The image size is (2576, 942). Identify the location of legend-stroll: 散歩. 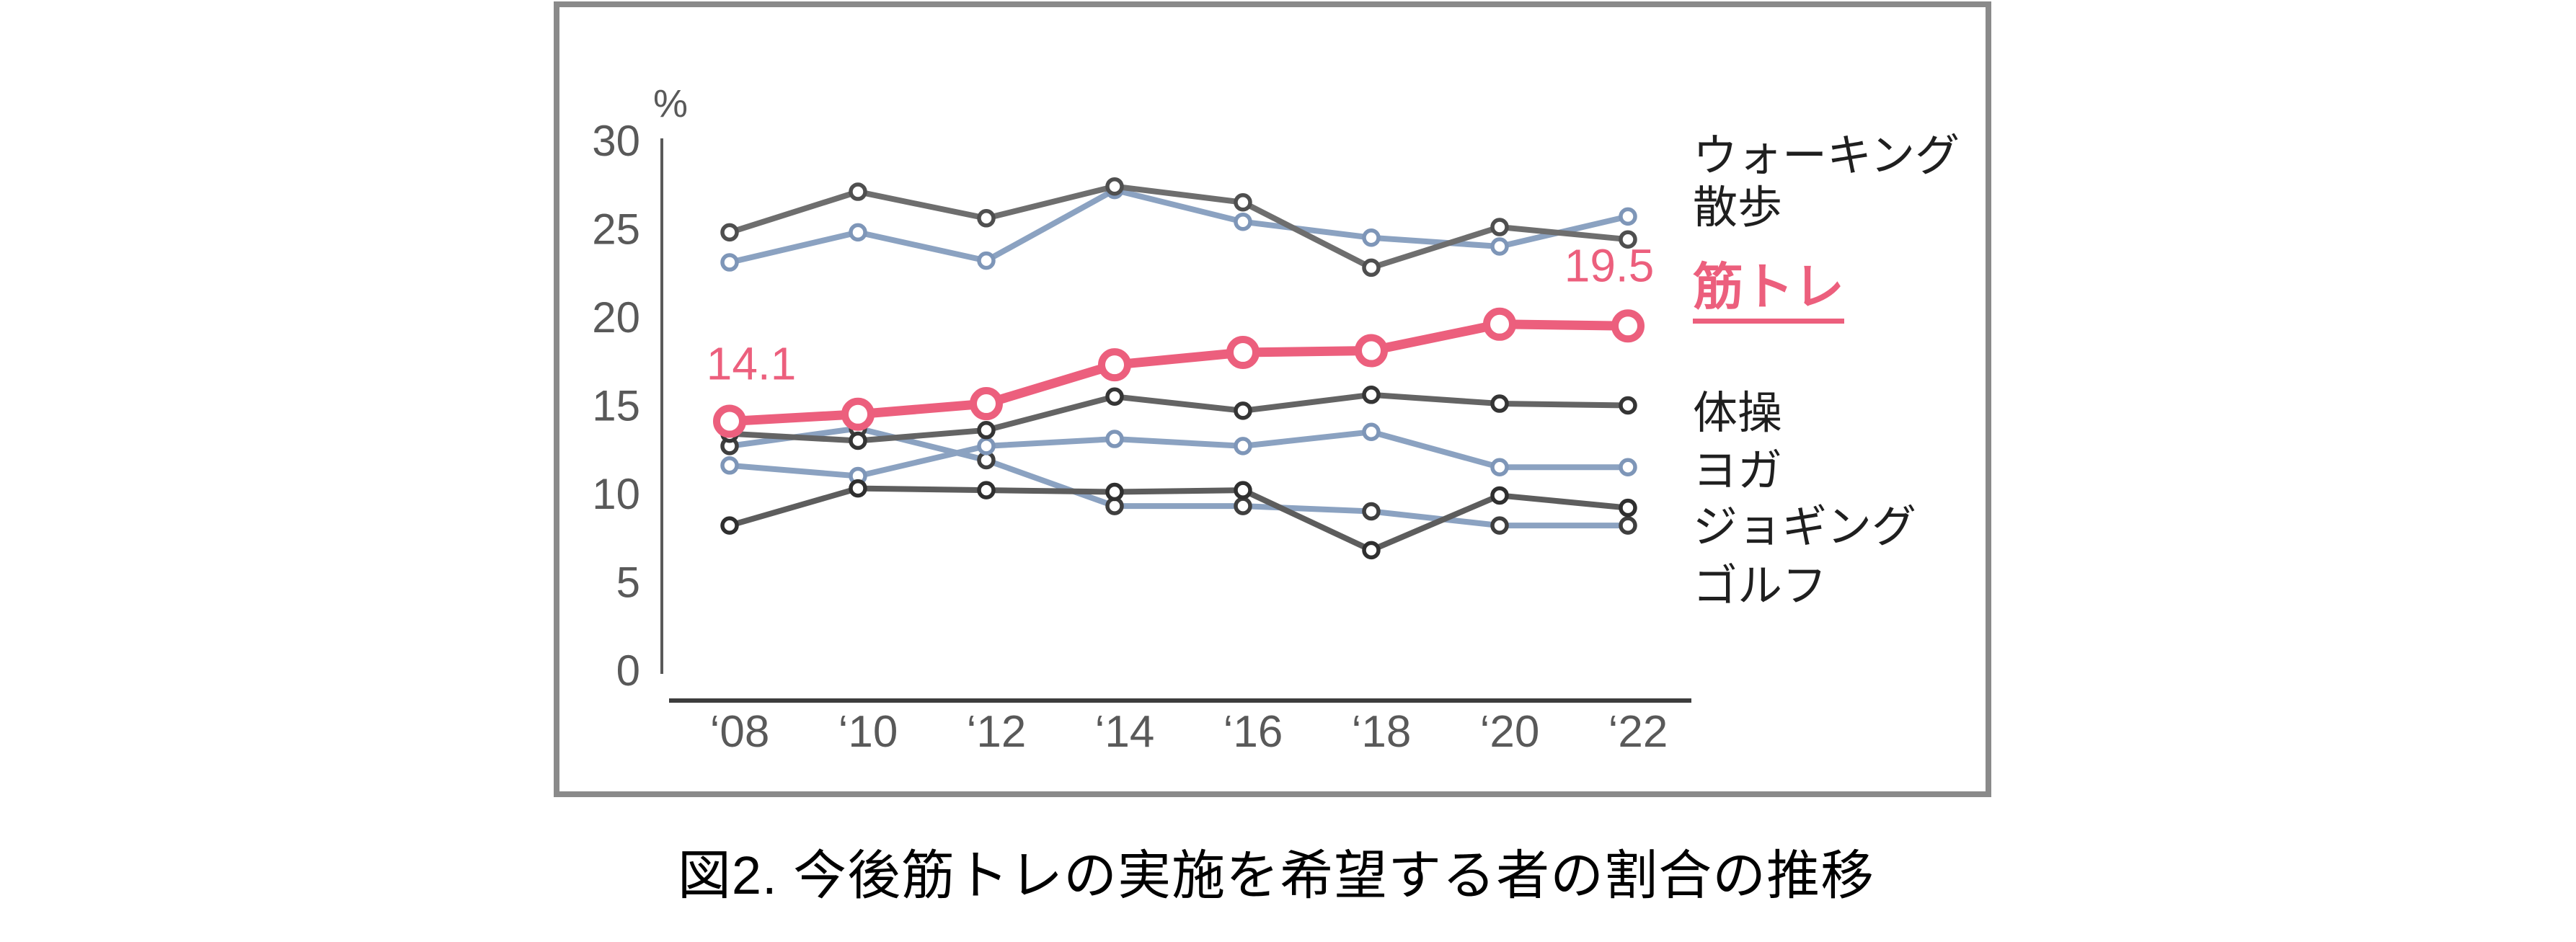
(1738, 208).